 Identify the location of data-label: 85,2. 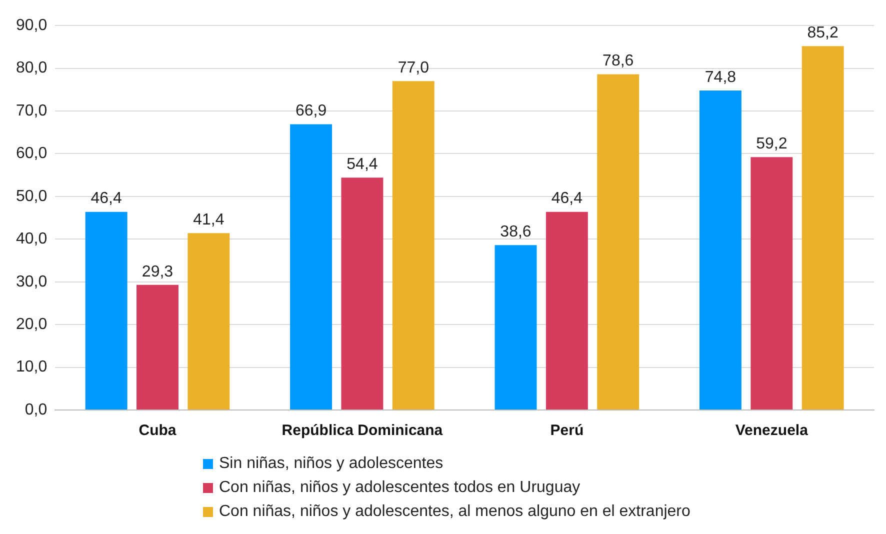
(822, 33).